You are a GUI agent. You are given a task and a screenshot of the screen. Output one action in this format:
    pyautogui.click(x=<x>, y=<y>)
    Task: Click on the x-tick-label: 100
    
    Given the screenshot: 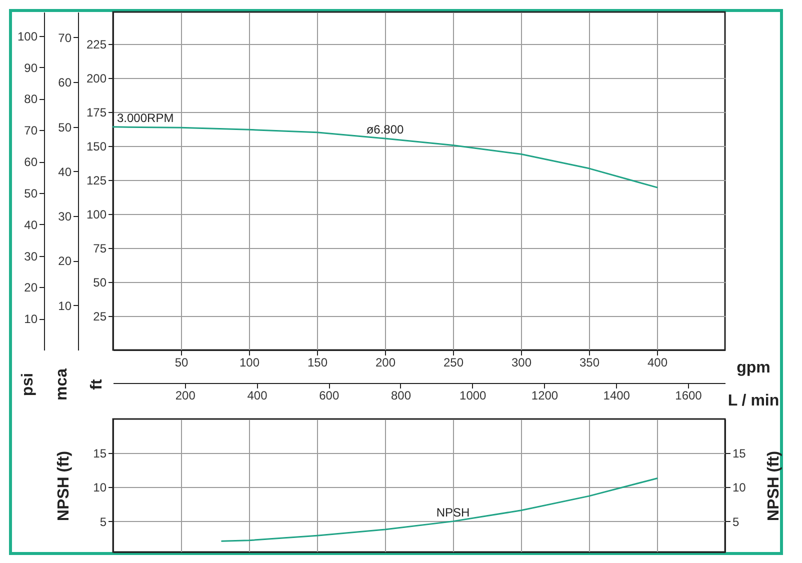 What is the action you would take?
    pyautogui.click(x=249, y=363)
    